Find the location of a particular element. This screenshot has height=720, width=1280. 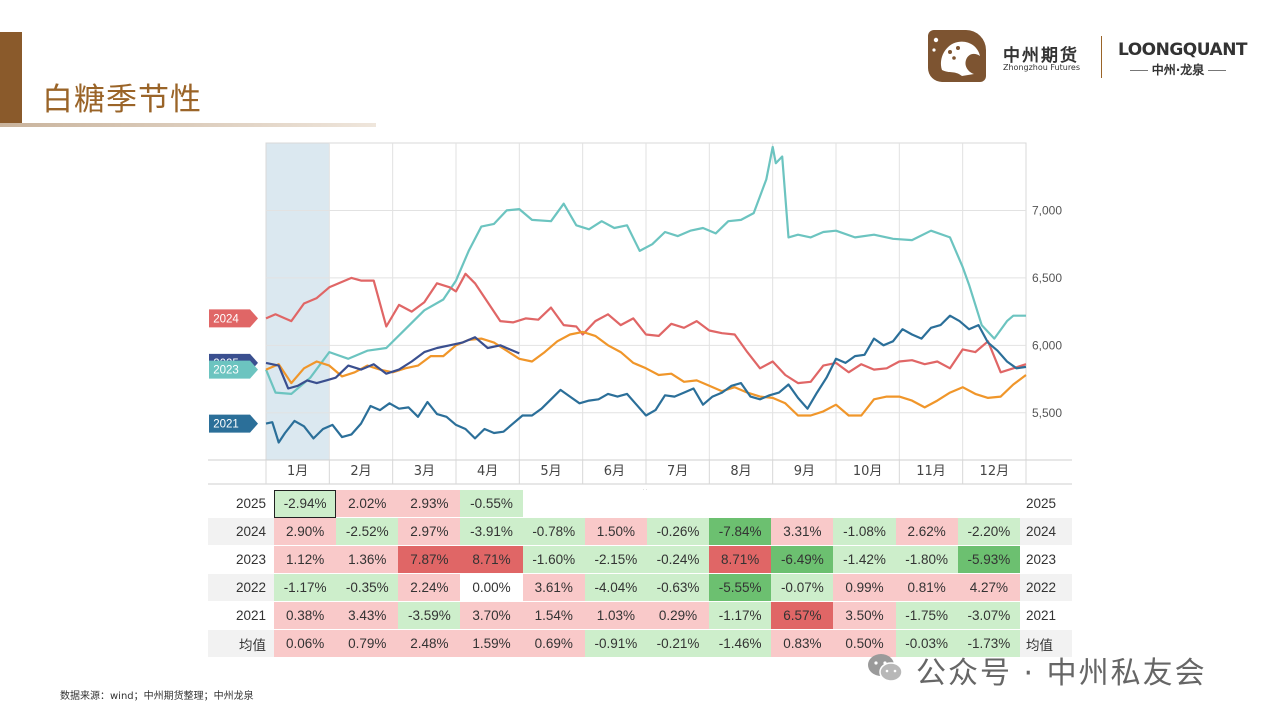

table-cell: 1.36% is located at coordinates (367, 560).